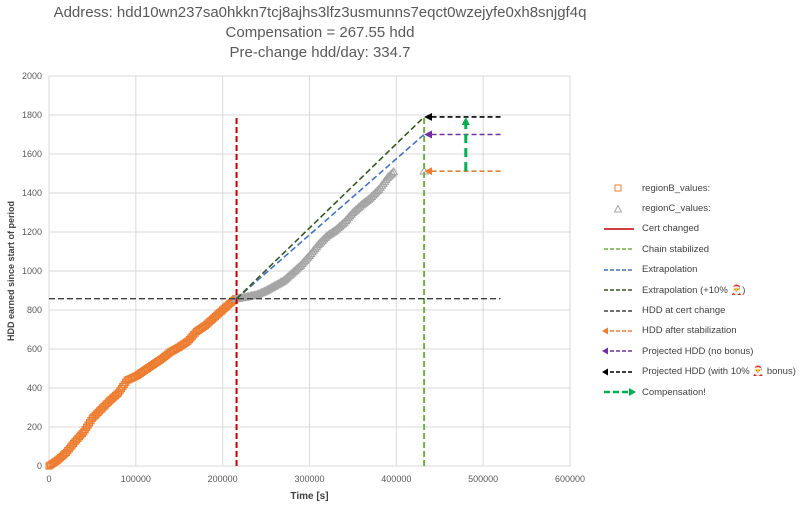 This screenshot has height=510, width=812. Describe the element at coordinates (32, 115) in the screenshot. I see `y-tick-label: 1800` at that location.